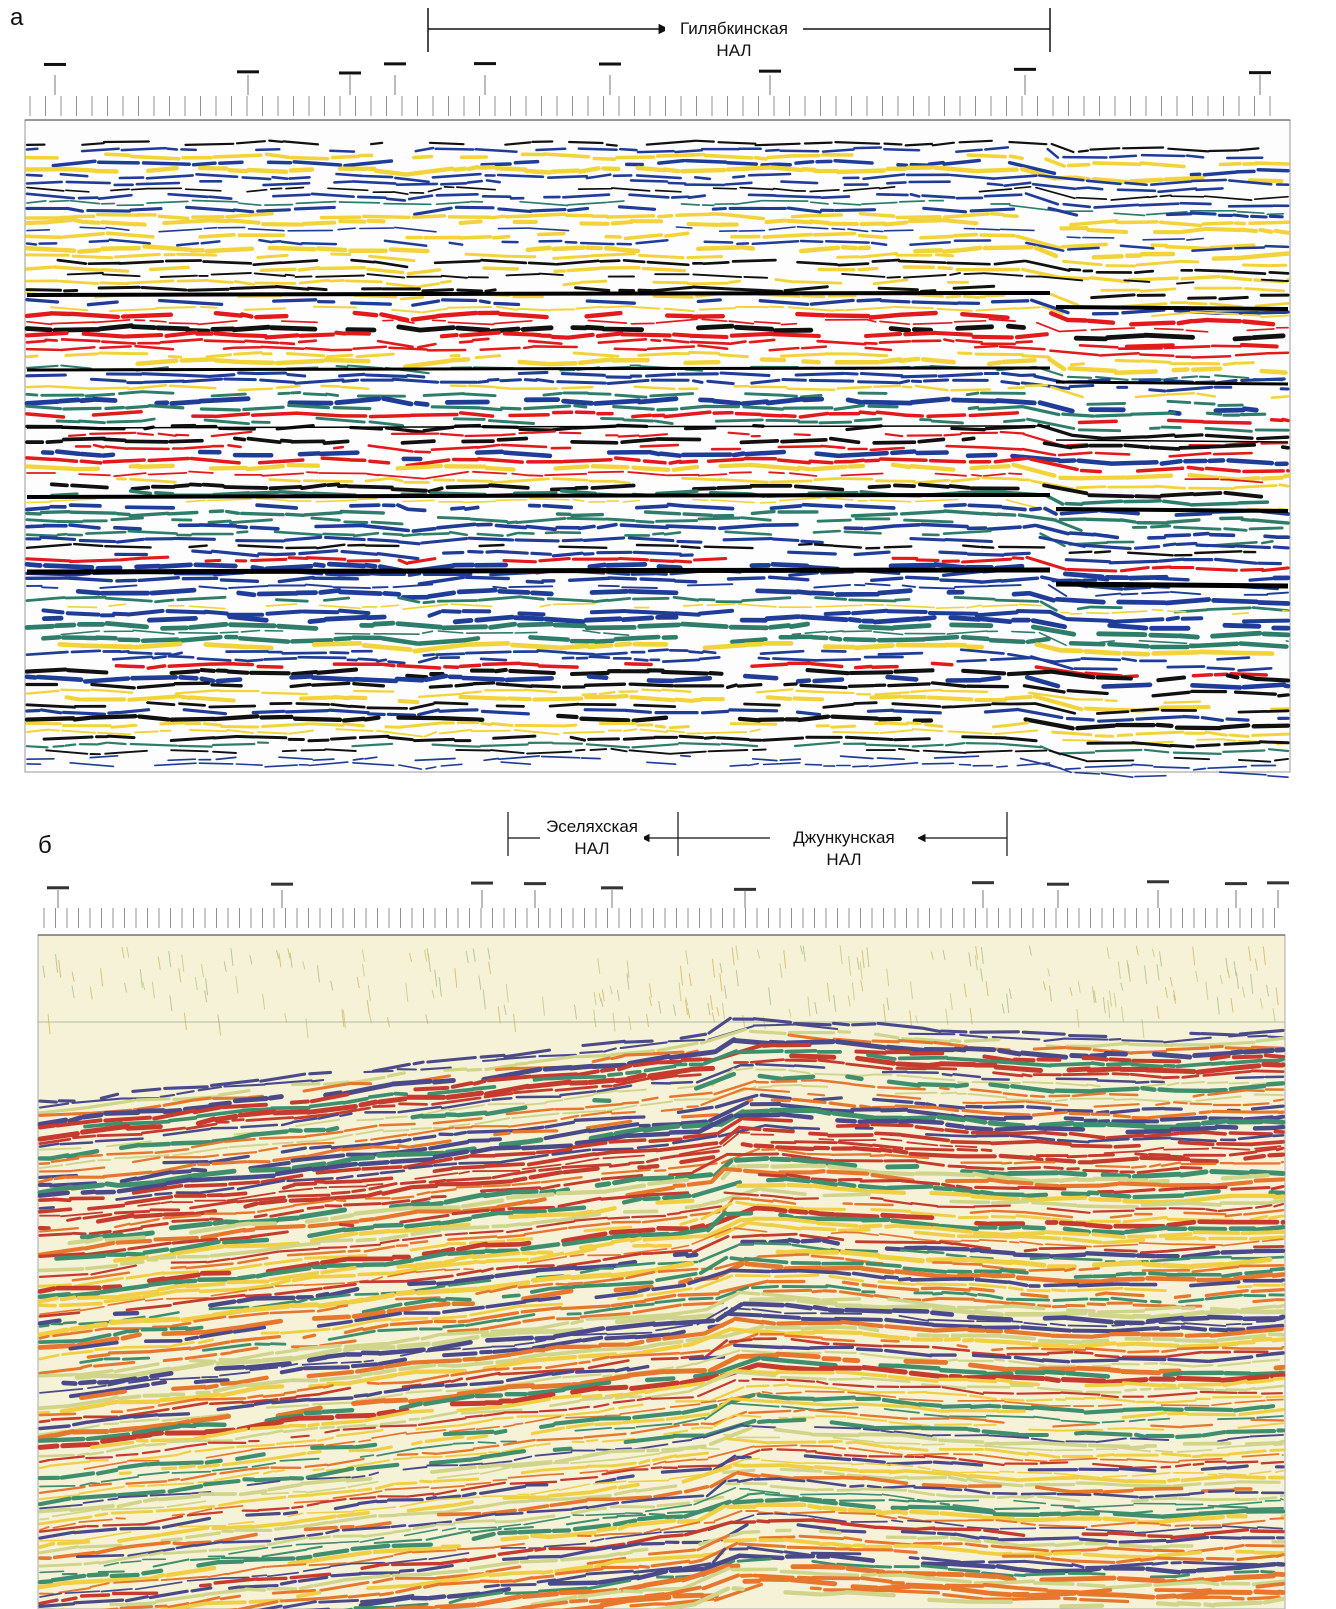  I want to click on zone-label: Гилябкинская НАЛ, so click(734, 40).